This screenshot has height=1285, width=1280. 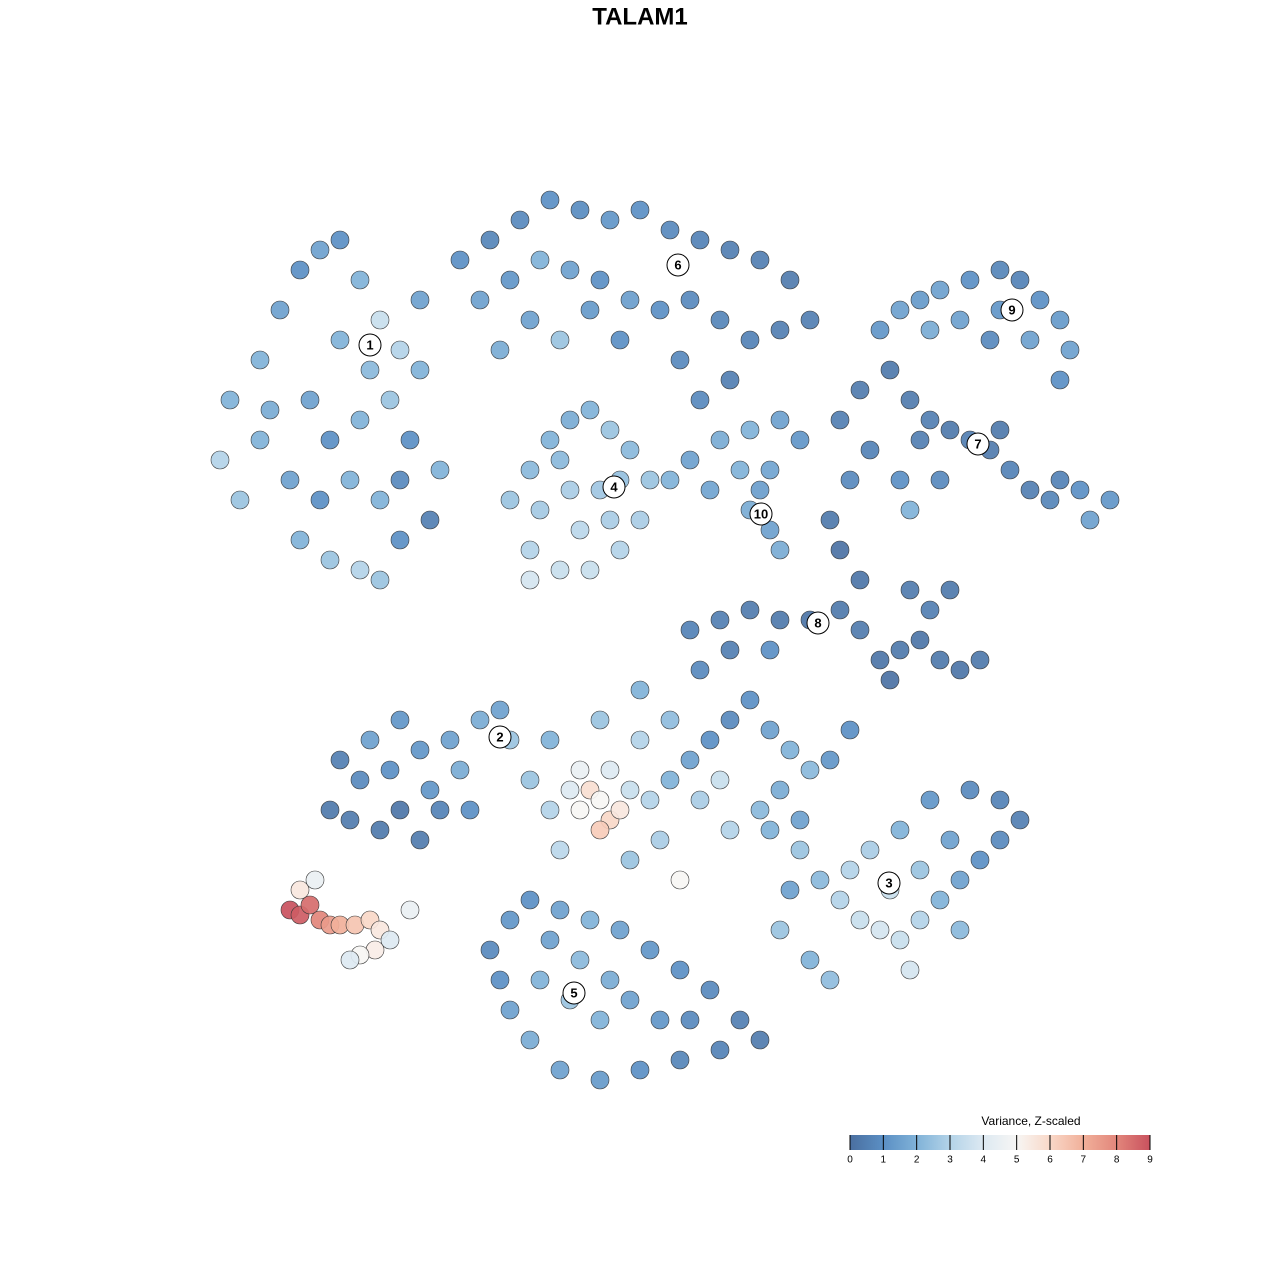 What do you see at coordinates (640, 16) in the screenshot?
I see `chart-title: TALAM1` at bounding box center [640, 16].